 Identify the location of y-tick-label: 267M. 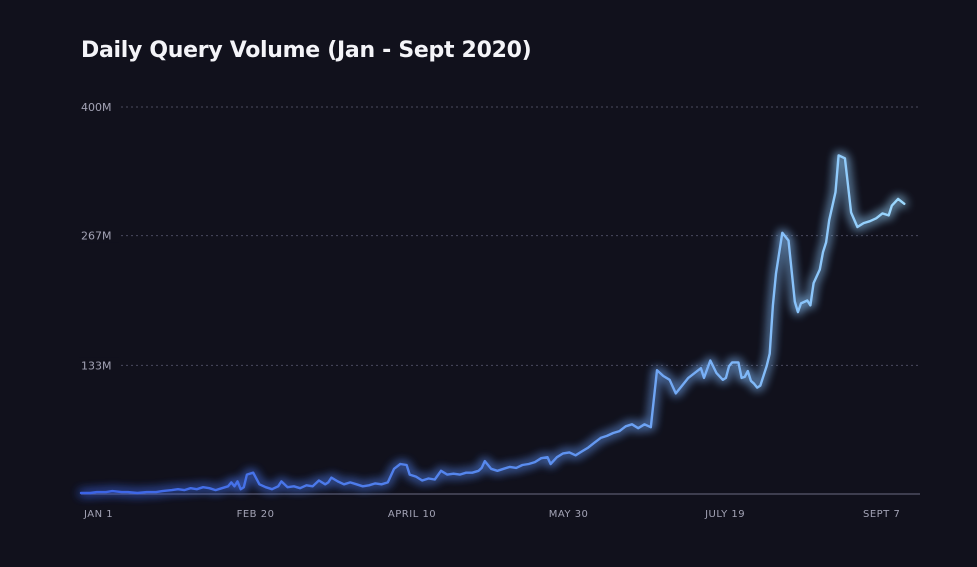
(96, 236).